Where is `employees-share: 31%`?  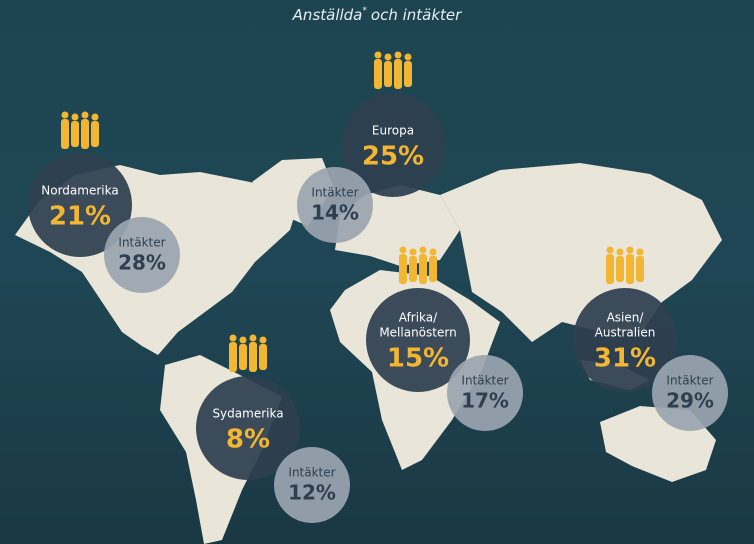
employees-share: 31% is located at coordinates (625, 359).